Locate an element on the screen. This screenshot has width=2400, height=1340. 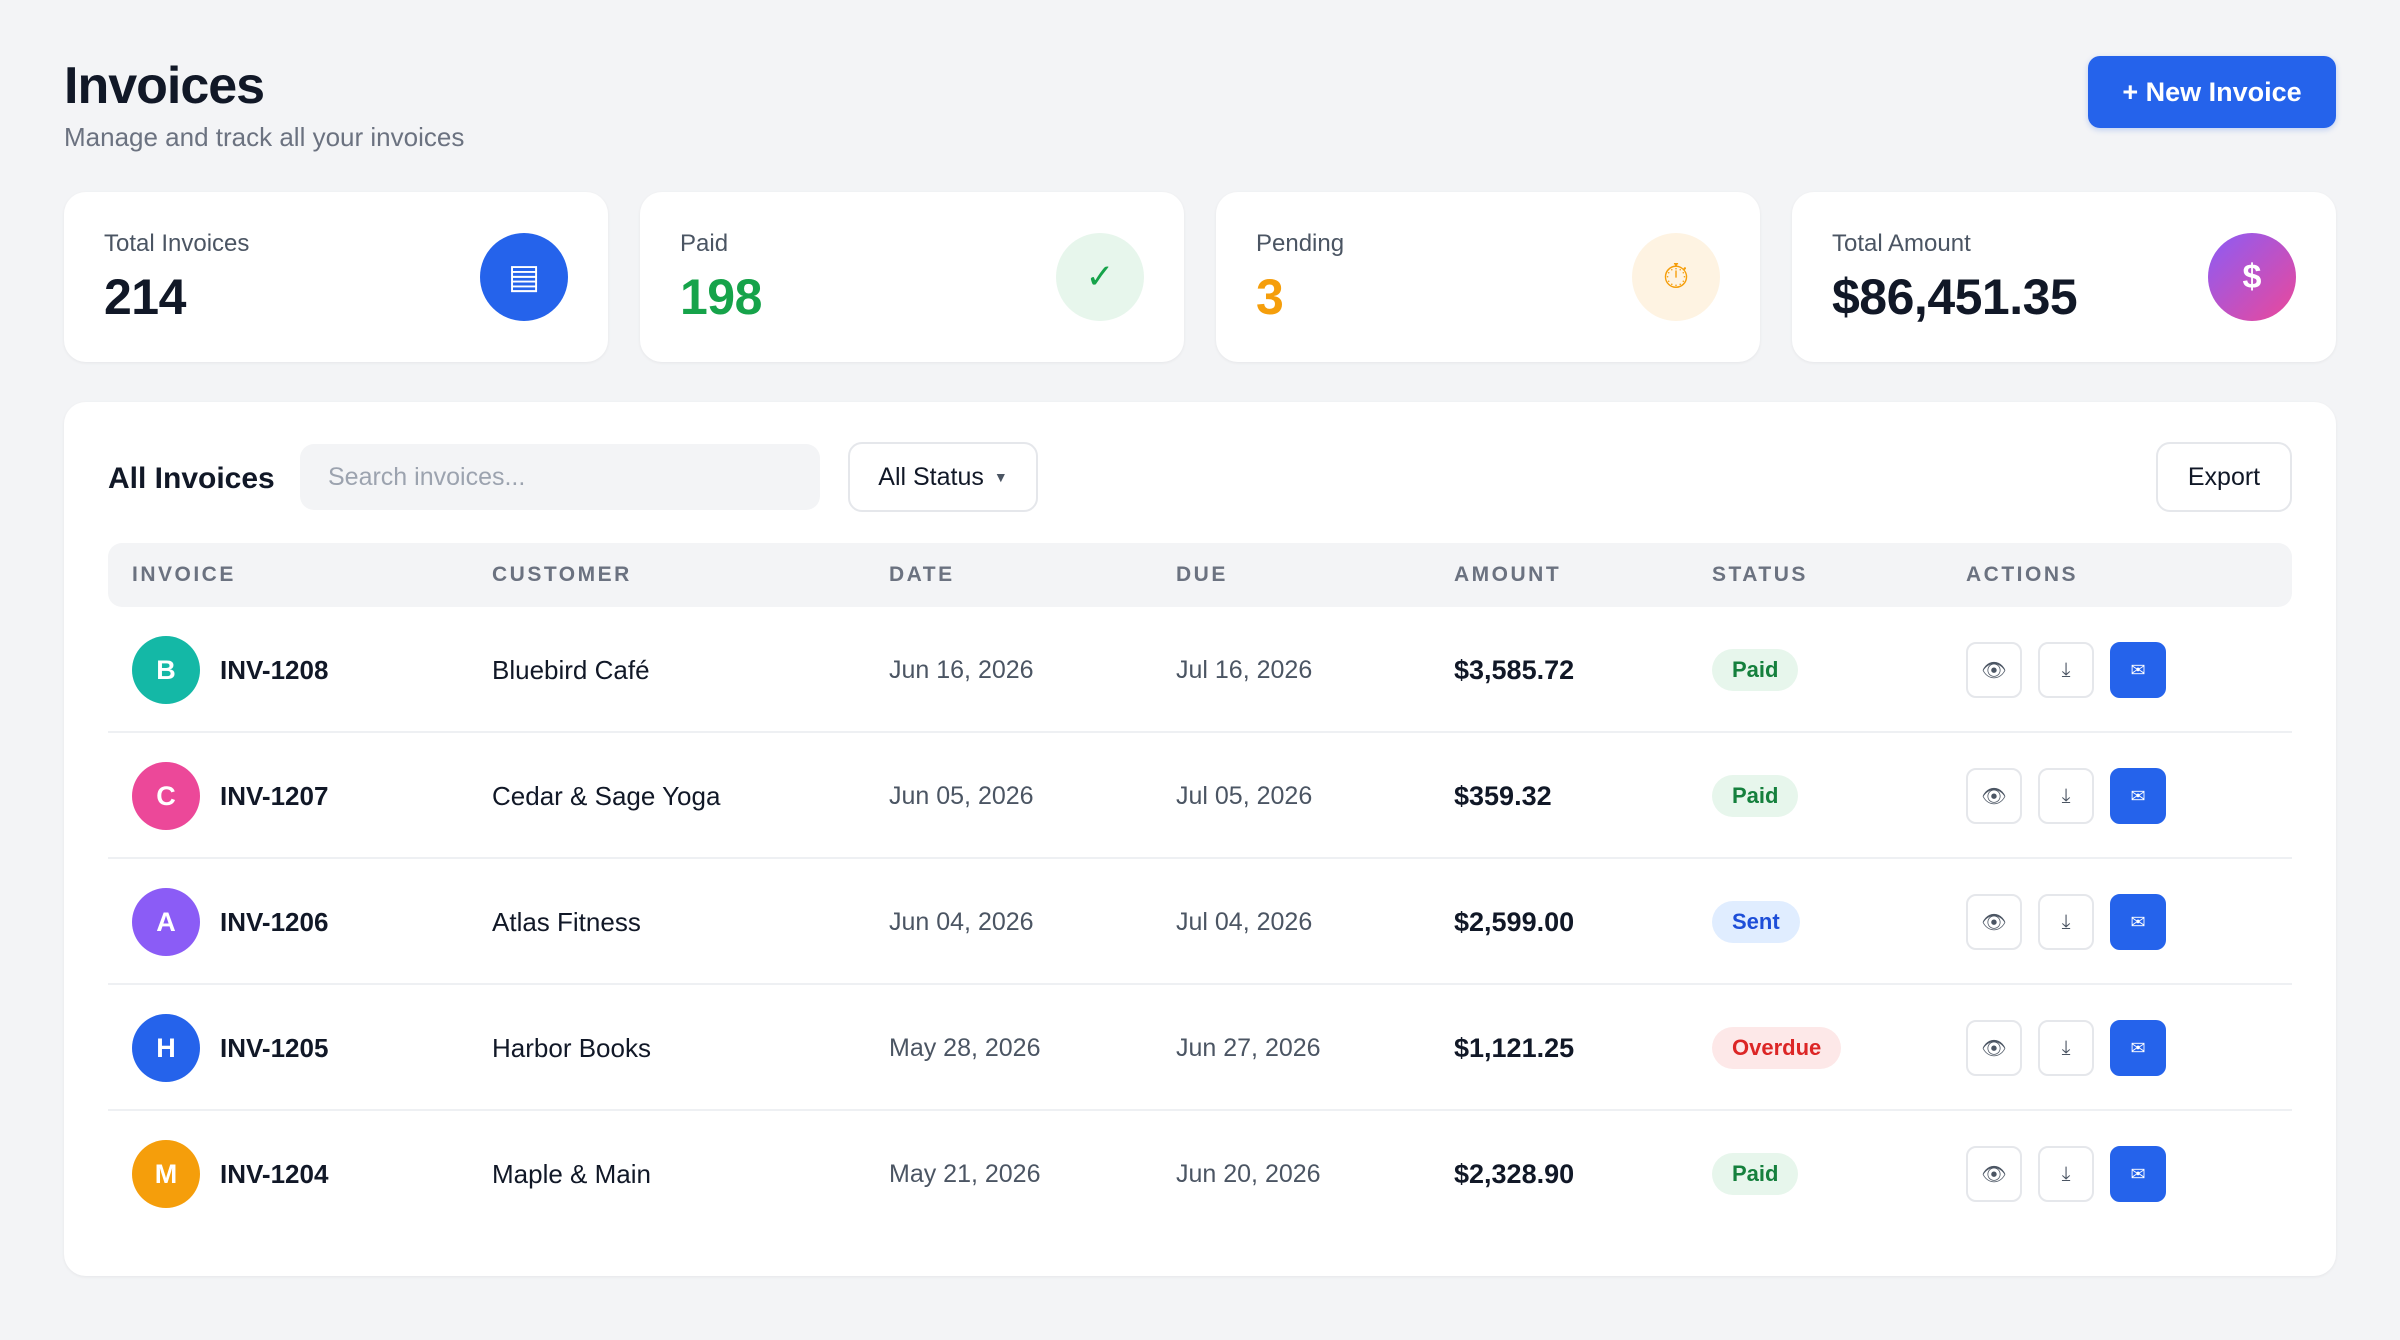
avatar: M is located at coordinates (166, 1174).